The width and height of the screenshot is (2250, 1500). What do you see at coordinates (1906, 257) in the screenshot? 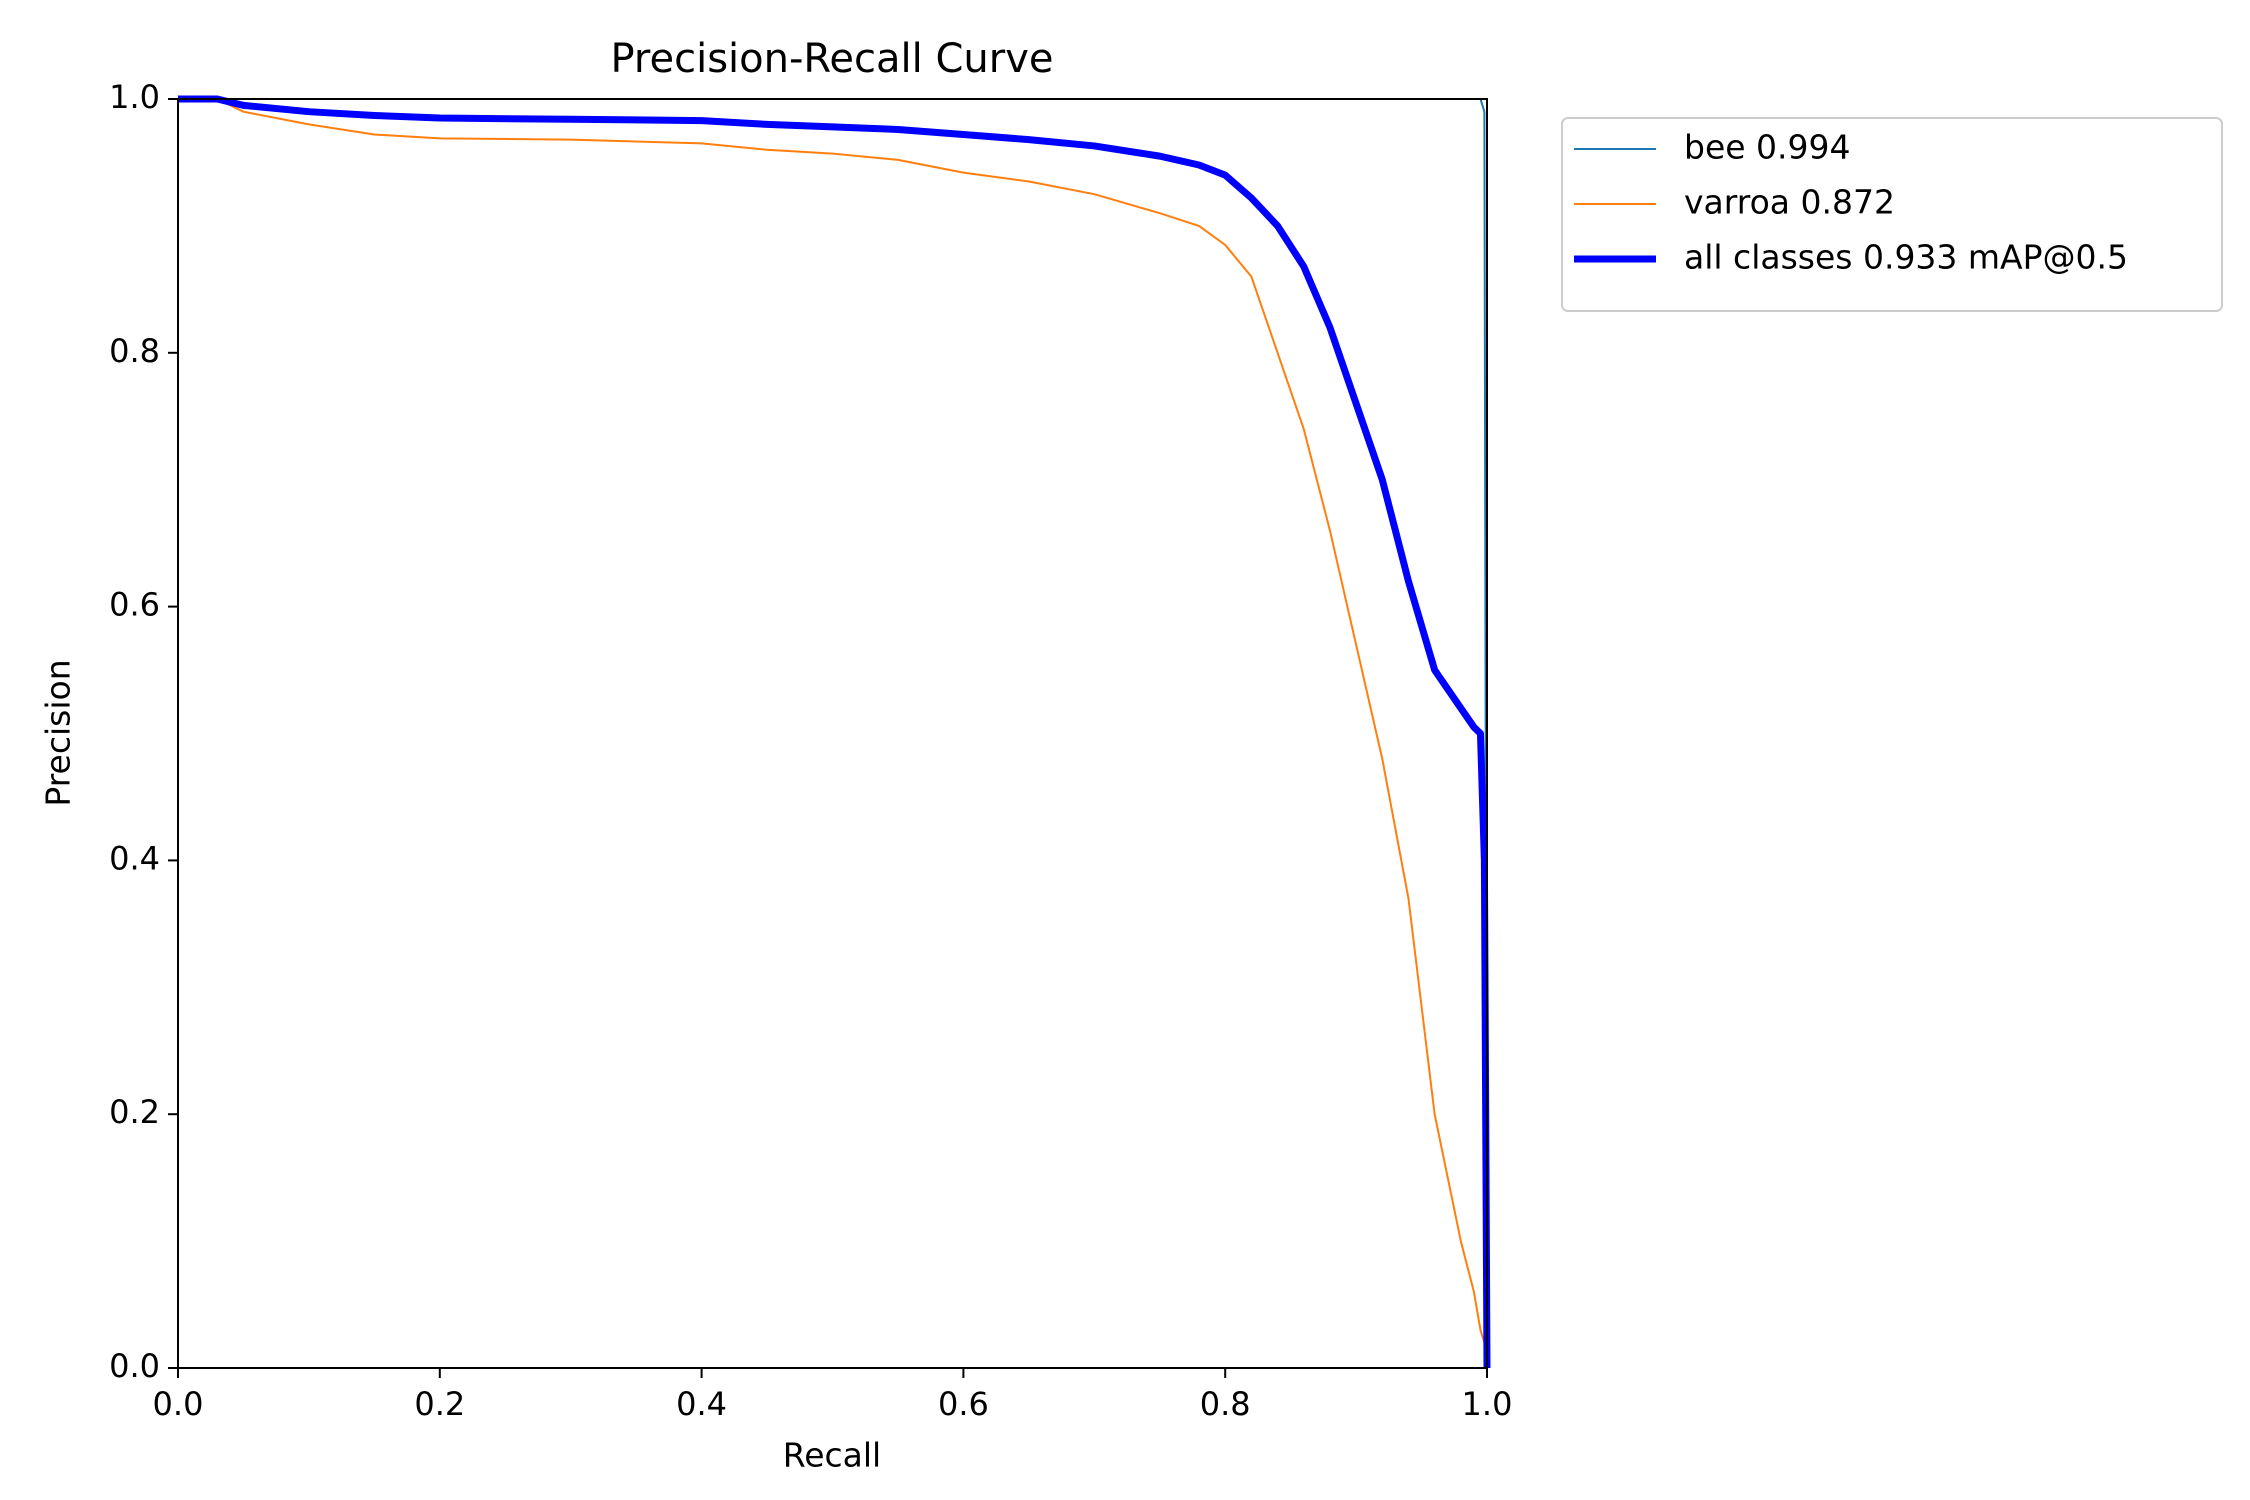
I see `legend-label: all classes 0.933 mAP@0.5` at bounding box center [1906, 257].